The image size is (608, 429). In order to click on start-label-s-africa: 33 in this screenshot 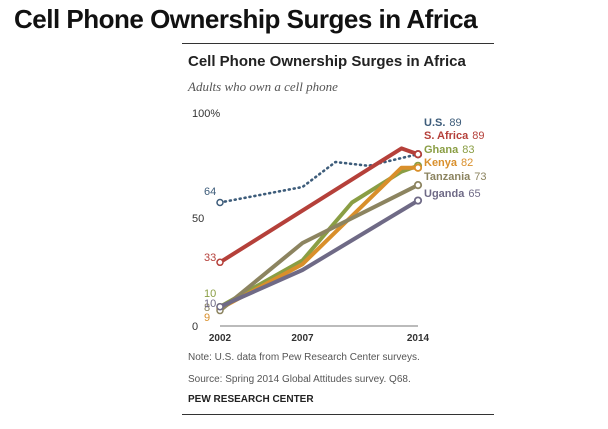, I will do `click(210, 258)`.